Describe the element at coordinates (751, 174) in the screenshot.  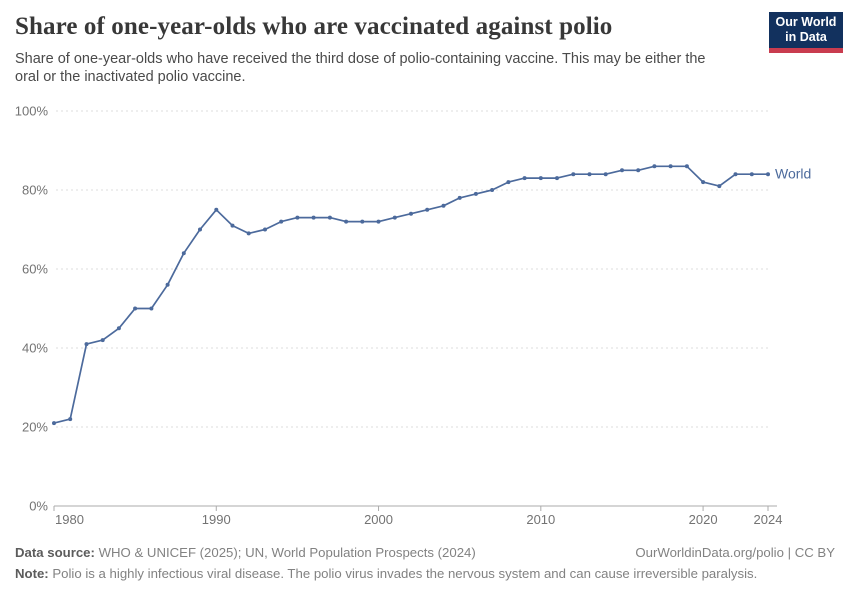
I see `data-point-2023` at that location.